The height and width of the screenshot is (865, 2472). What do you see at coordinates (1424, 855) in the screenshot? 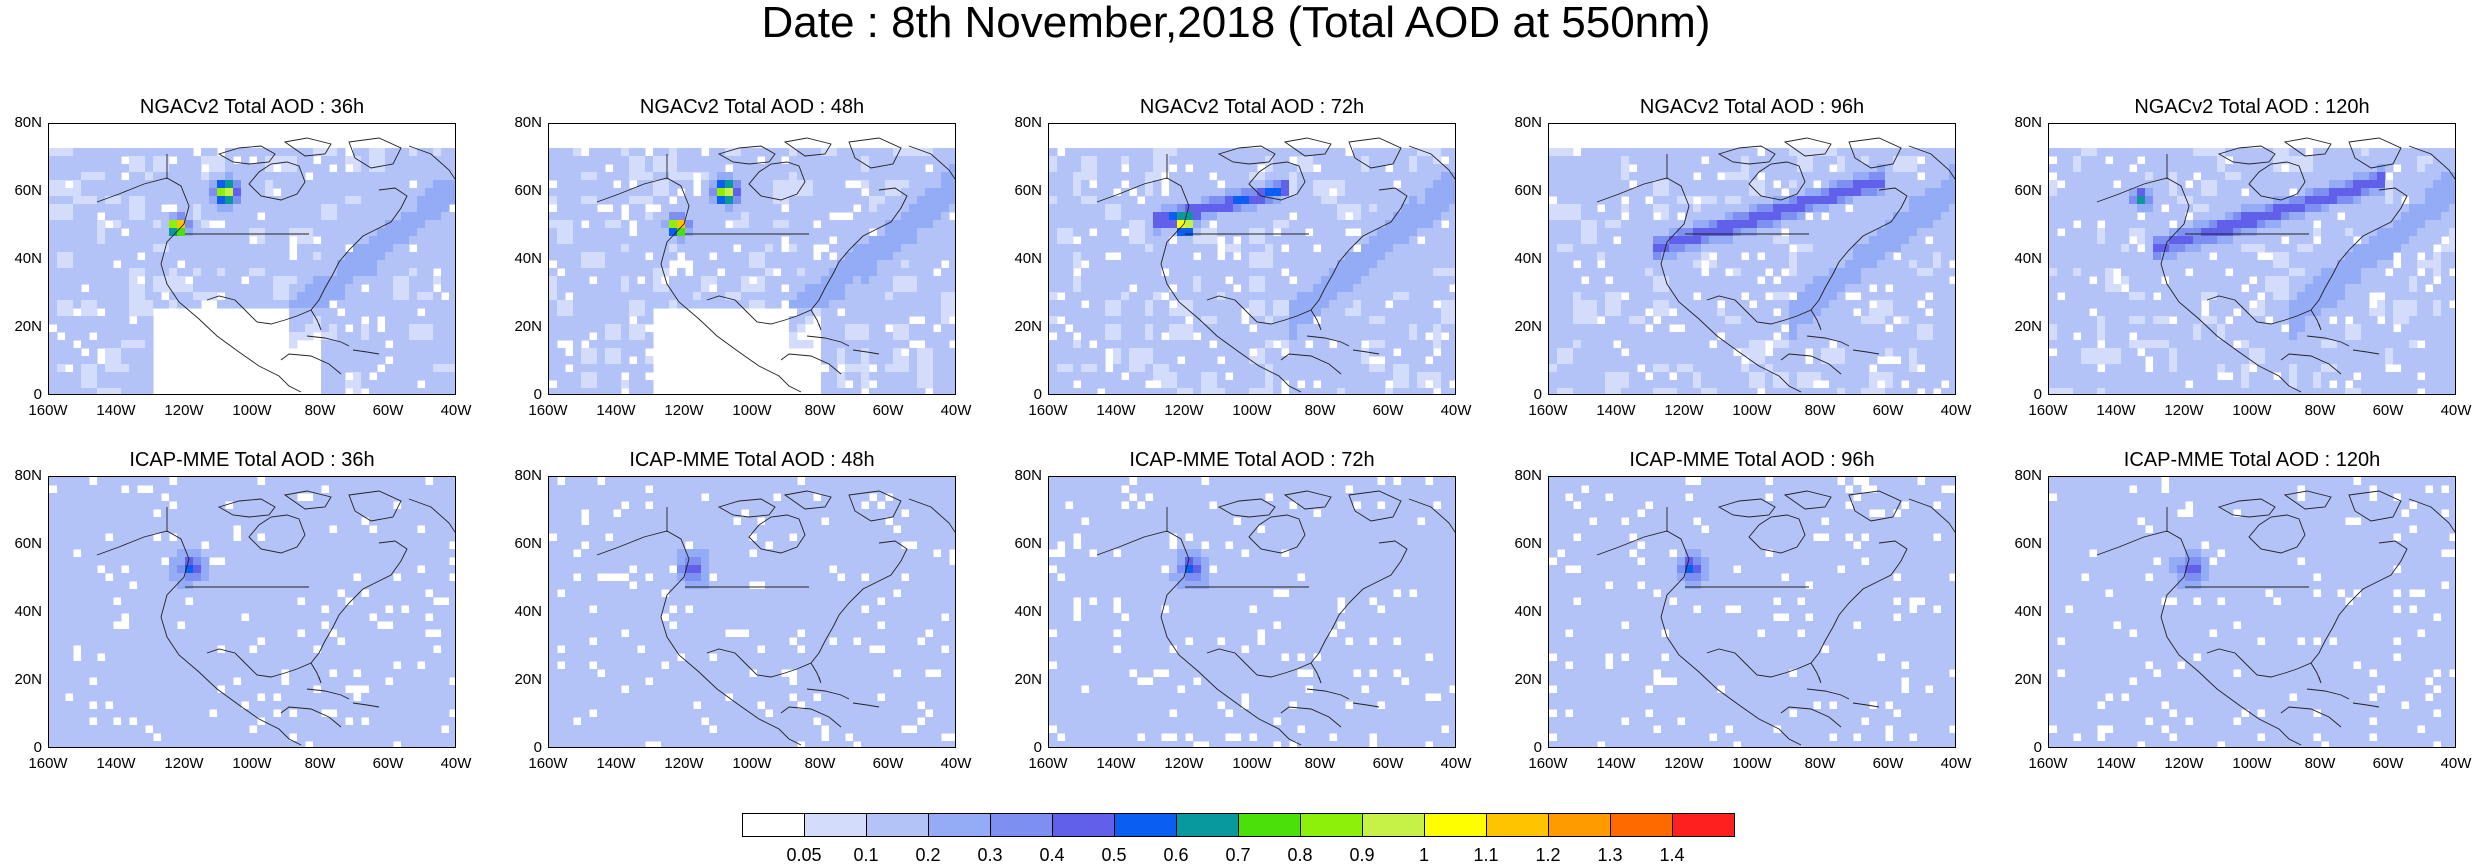
I see `colorbar-label: 1` at bounding box center [1424, 855].